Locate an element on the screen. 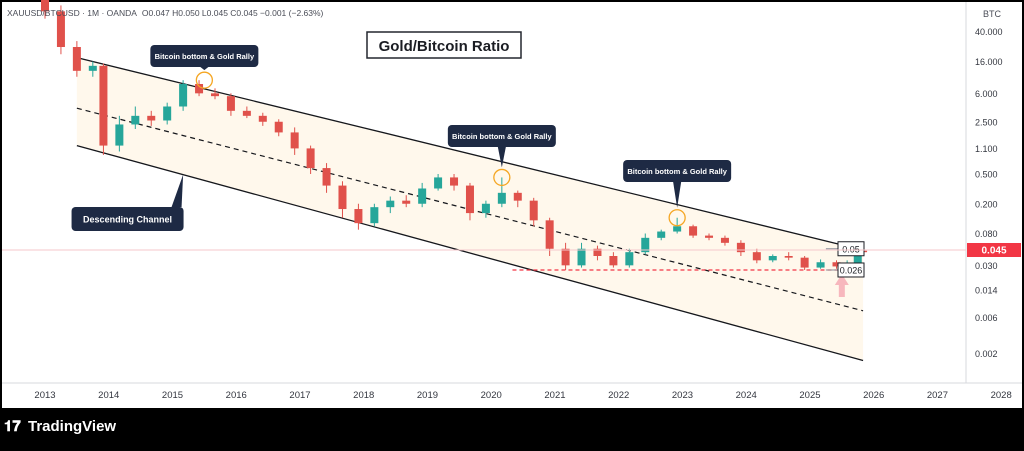 This screenshot has width=1024, height=451. x-tick-label: 2016 is located at coordinates (236, 395).